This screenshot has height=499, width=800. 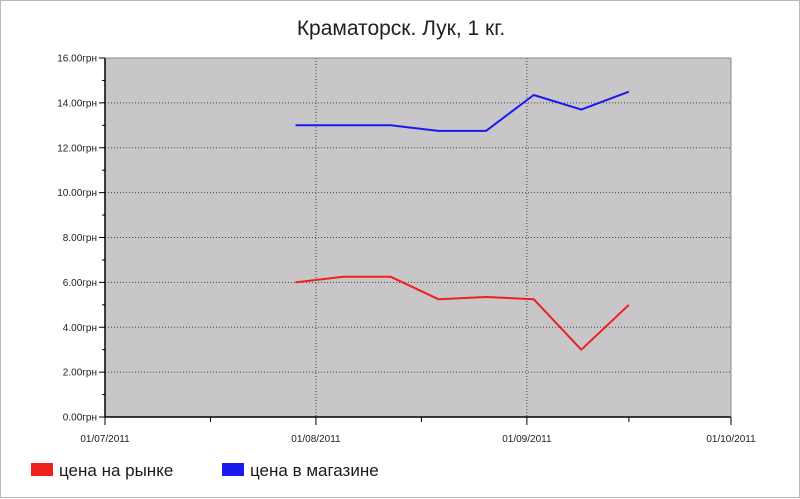 What do you see at coordinates (316, 439) in the screenshot?
I see `x-tick-label: 01/08/2011` at bounding box center [316, 439].